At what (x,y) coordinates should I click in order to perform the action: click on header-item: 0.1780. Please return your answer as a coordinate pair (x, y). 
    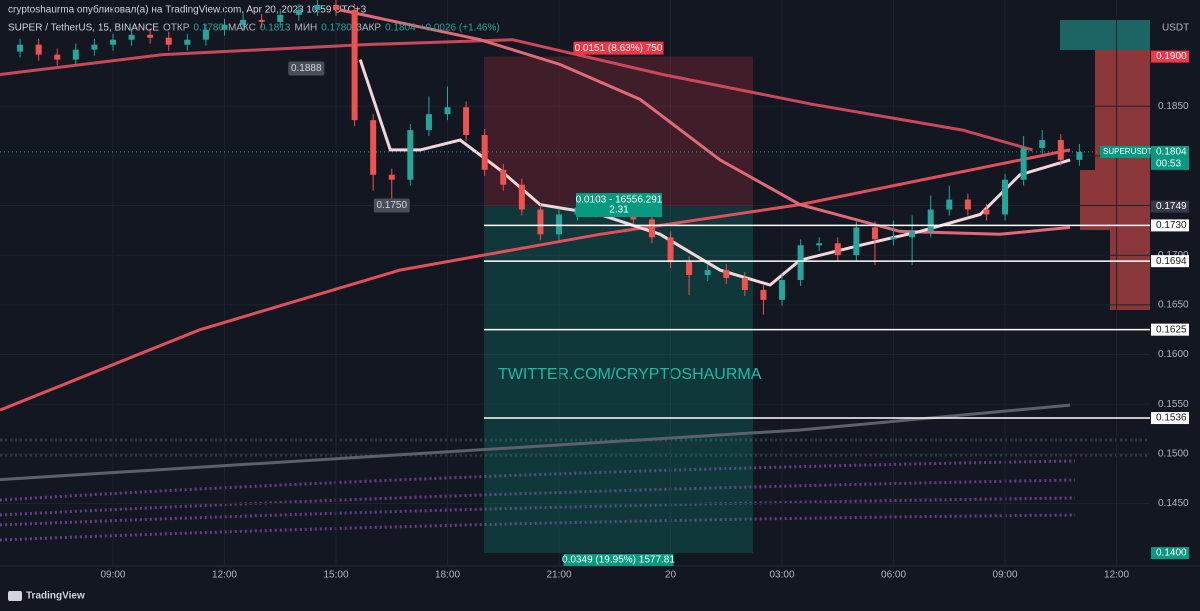
    Looking at the image, I should click on (336, 28).